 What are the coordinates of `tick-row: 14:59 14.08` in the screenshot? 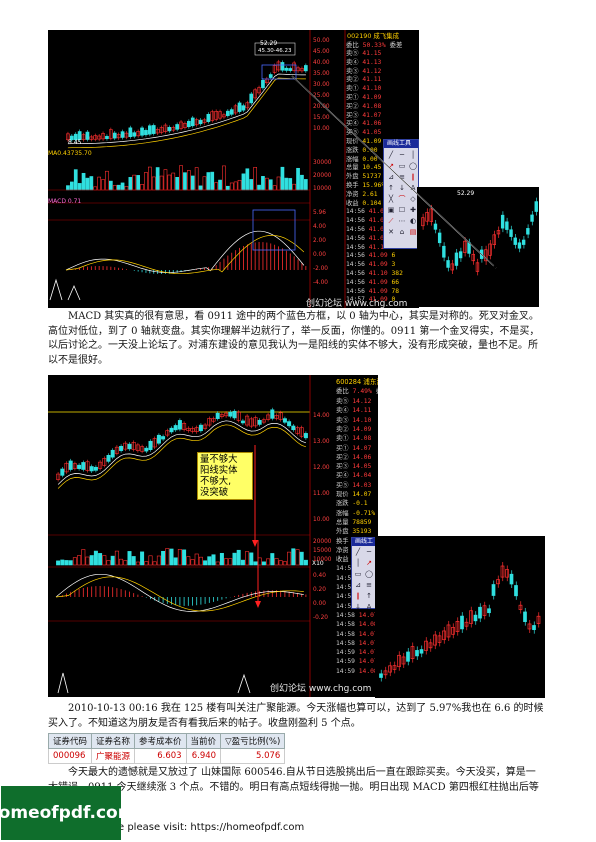 It's located at (357, 671).